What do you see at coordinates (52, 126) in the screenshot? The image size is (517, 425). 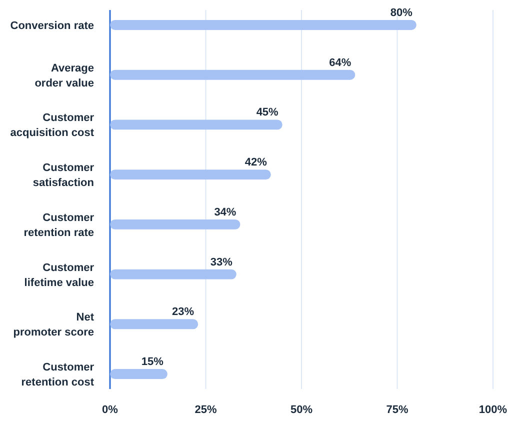 I see `y-tick-label: Customer acquisition cost` at bounding box center [52, 126].